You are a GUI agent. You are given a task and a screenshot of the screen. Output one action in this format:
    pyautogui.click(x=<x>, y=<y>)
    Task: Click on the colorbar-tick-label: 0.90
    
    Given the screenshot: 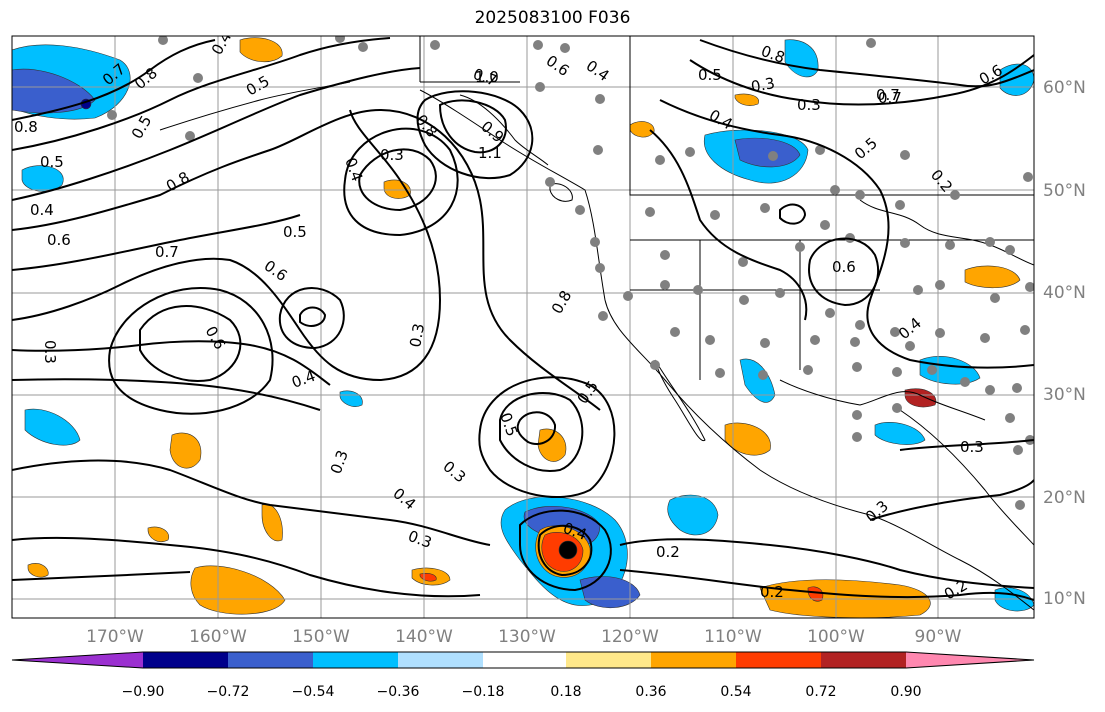 What is the action you would take?
    pyautogui.click(x=905, y=692)
    